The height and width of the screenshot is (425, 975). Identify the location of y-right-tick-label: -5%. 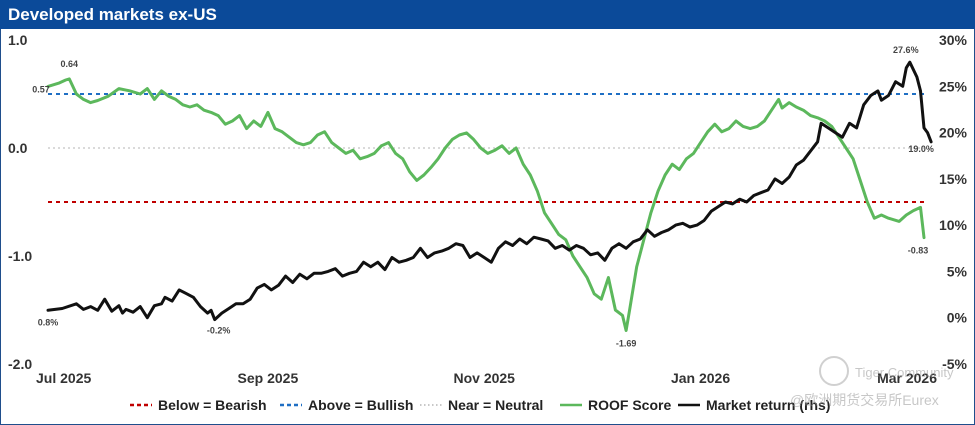
(954, 364).